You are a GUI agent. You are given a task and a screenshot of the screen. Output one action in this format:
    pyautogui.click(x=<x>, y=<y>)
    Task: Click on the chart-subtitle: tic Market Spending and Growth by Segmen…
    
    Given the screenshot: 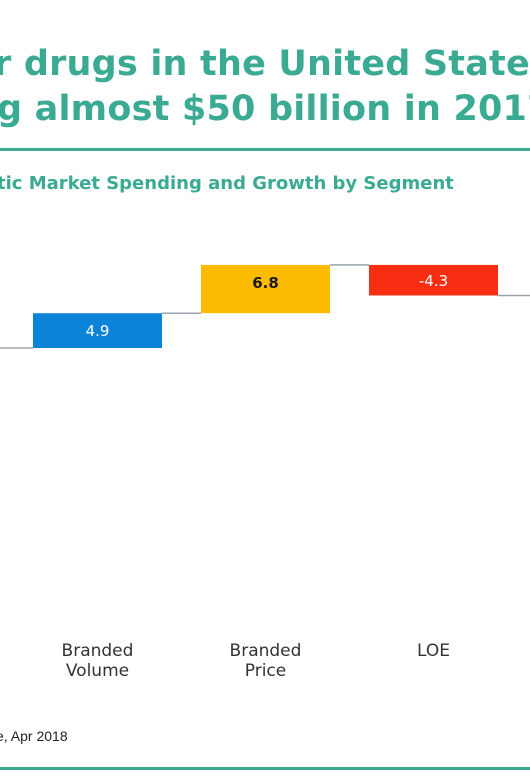 What is the action you would take?
    pyautogui.click(x=227, y=183)
    